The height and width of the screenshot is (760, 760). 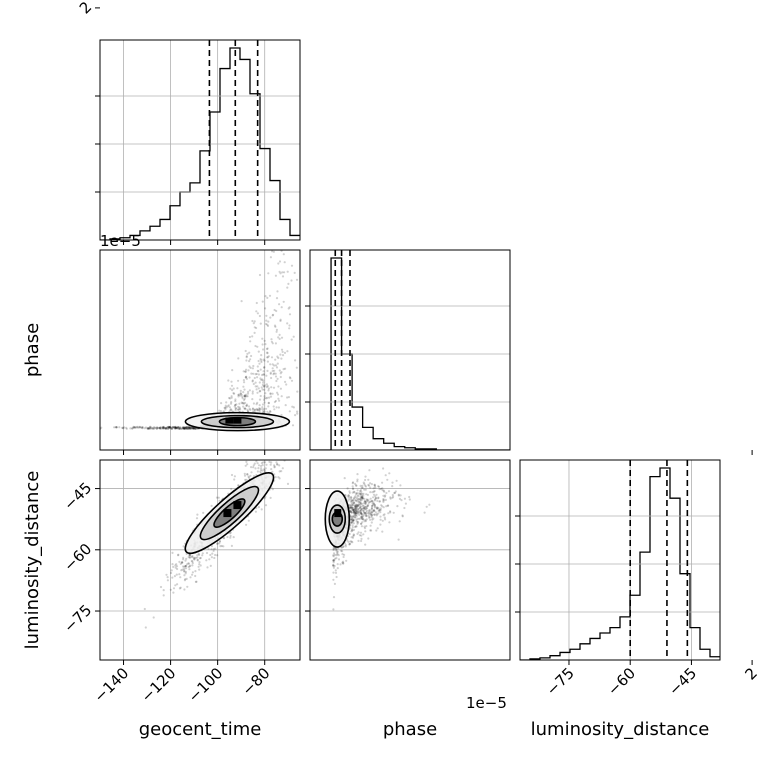 What do you see at coordinates (227, 513) in the screenshot?
I see `density-peak-cell` at bounding box center [227, 513].